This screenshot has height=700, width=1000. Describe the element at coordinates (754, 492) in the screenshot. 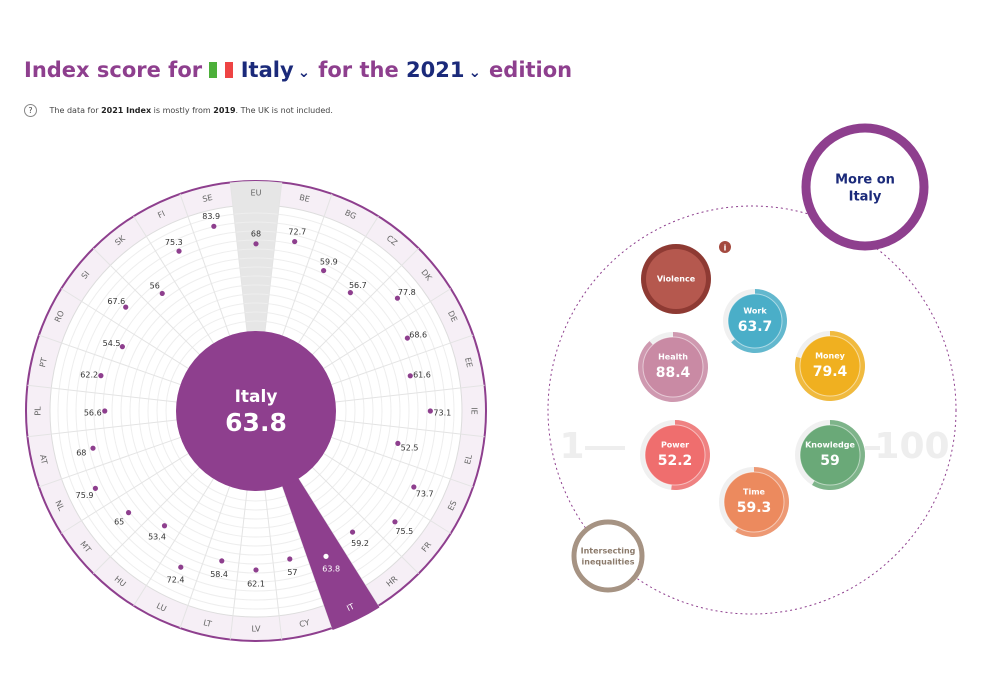

I see `domain-label: Time` at that location.